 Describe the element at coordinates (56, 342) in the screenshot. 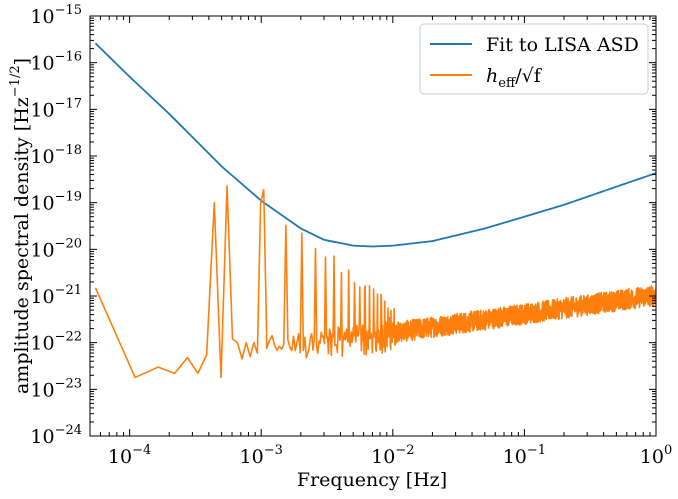

I see `y-tick-label: 10−22` at that location.